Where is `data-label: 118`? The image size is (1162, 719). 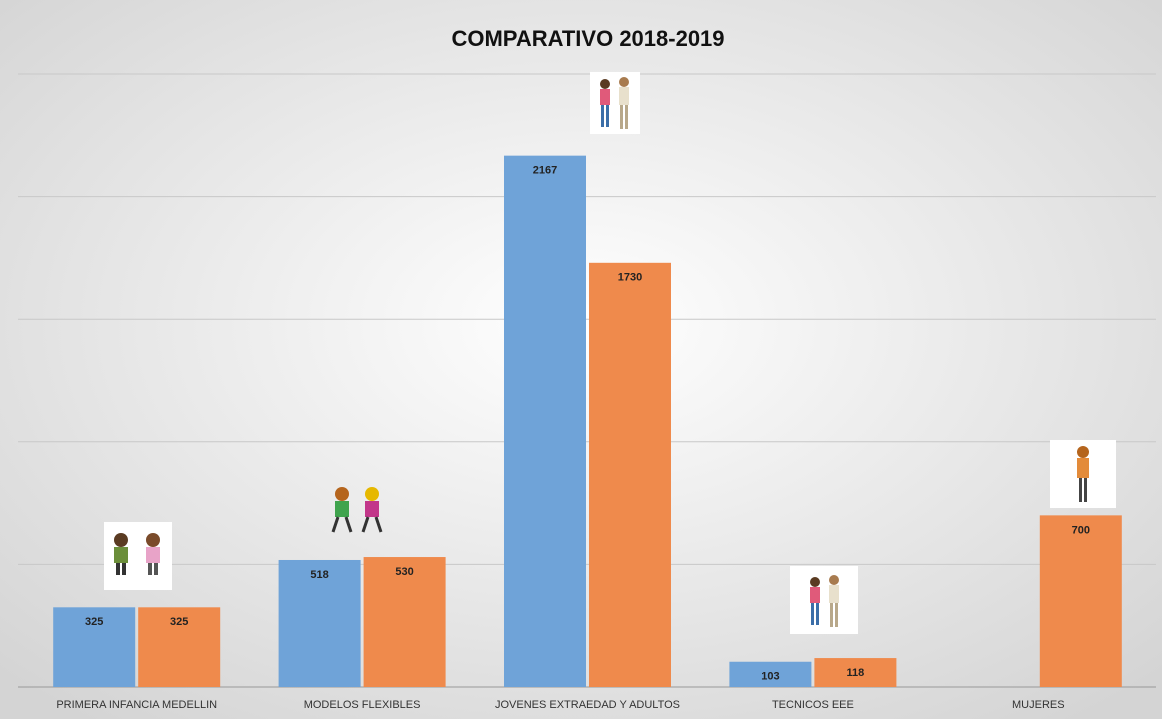
data-label: 118 is located at coordinates (856, 673).